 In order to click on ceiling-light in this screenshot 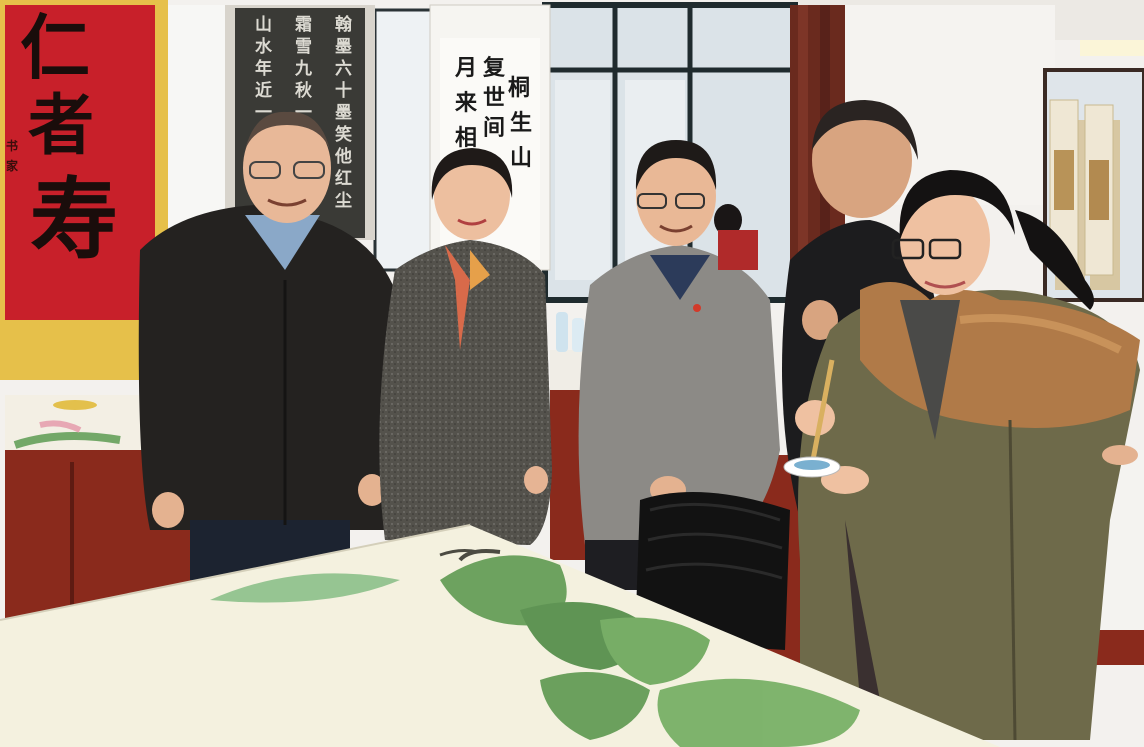, I will do `click(1112, 48)`.